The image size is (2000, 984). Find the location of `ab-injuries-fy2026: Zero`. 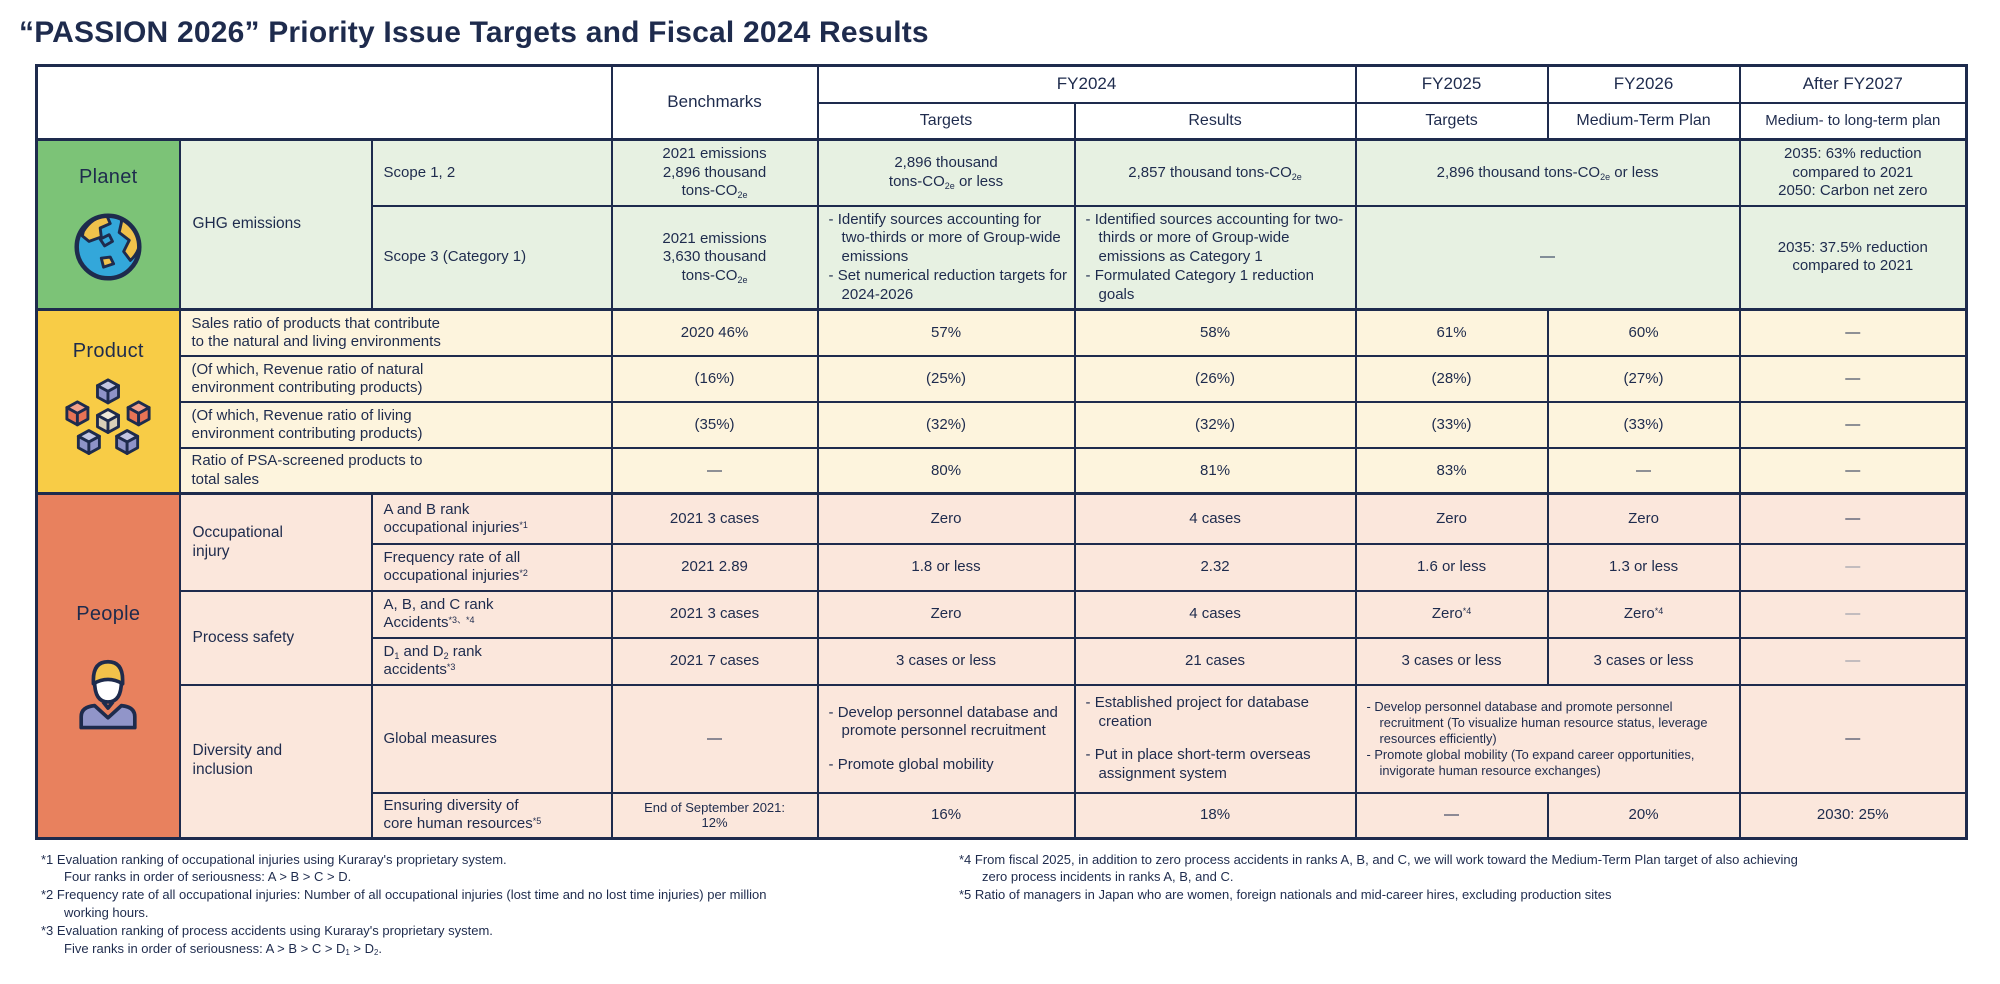

ab-injuries-fy2026: Zero is located at coordinates (1643, 518).